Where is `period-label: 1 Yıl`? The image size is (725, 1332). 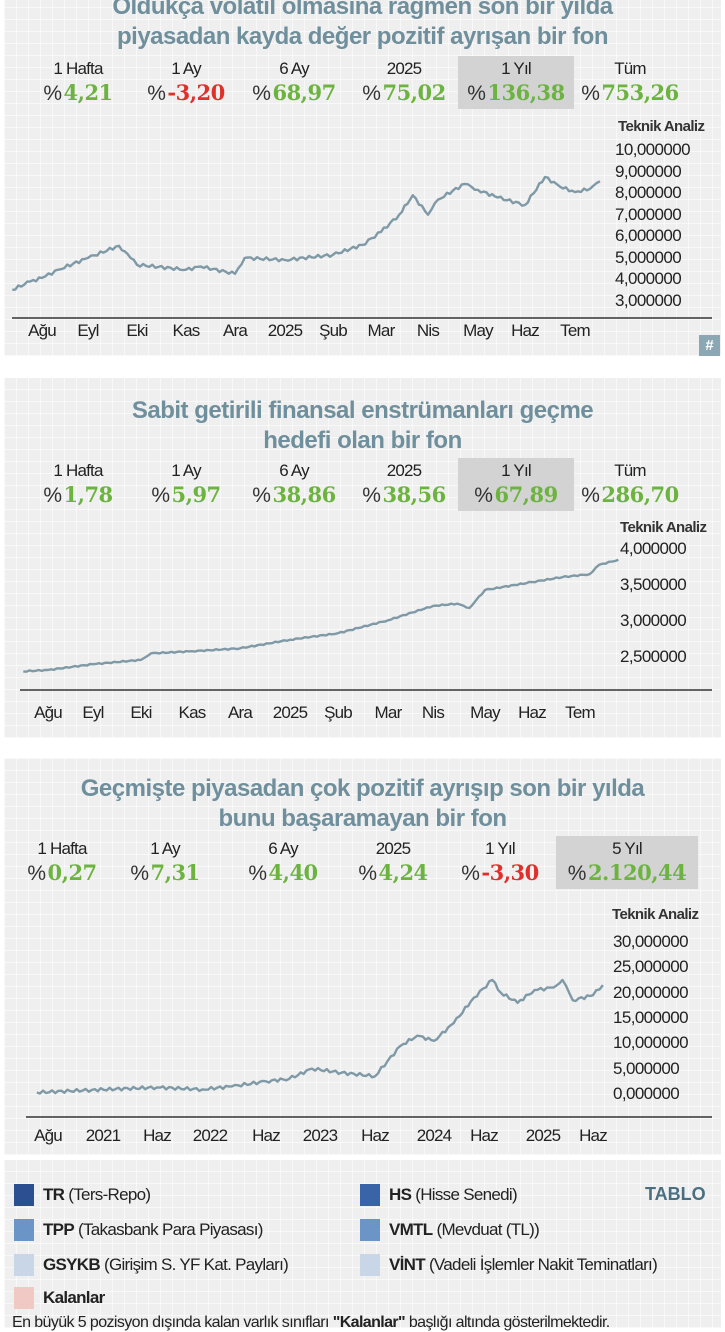 period-label: 1 Yıl is located at coordinates (516, 470).